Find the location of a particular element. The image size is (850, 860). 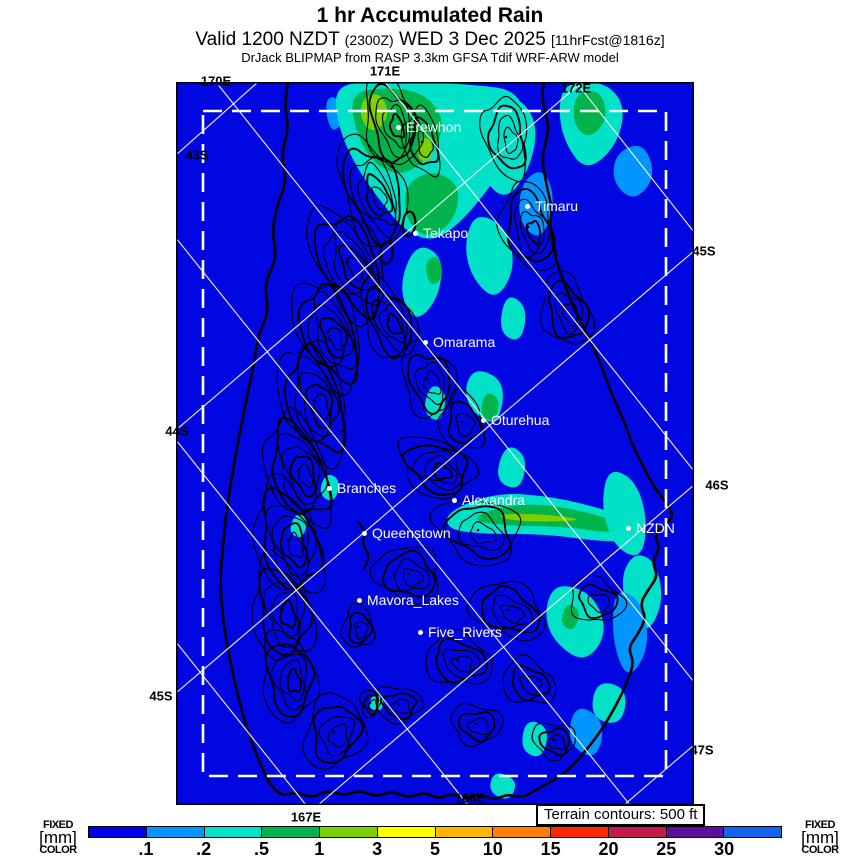

place-name: Five_Rivers is located at coordinates (465, 632).